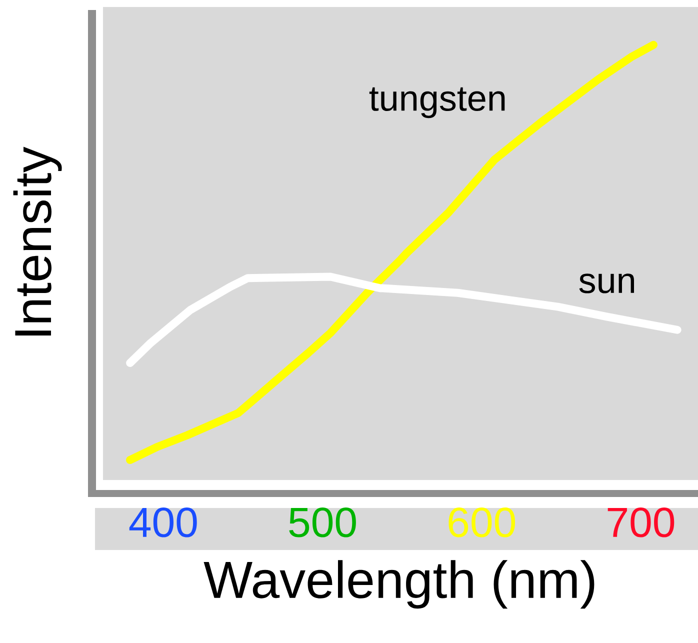  I want to click on x-tick-label: 400, so click(163, 523).